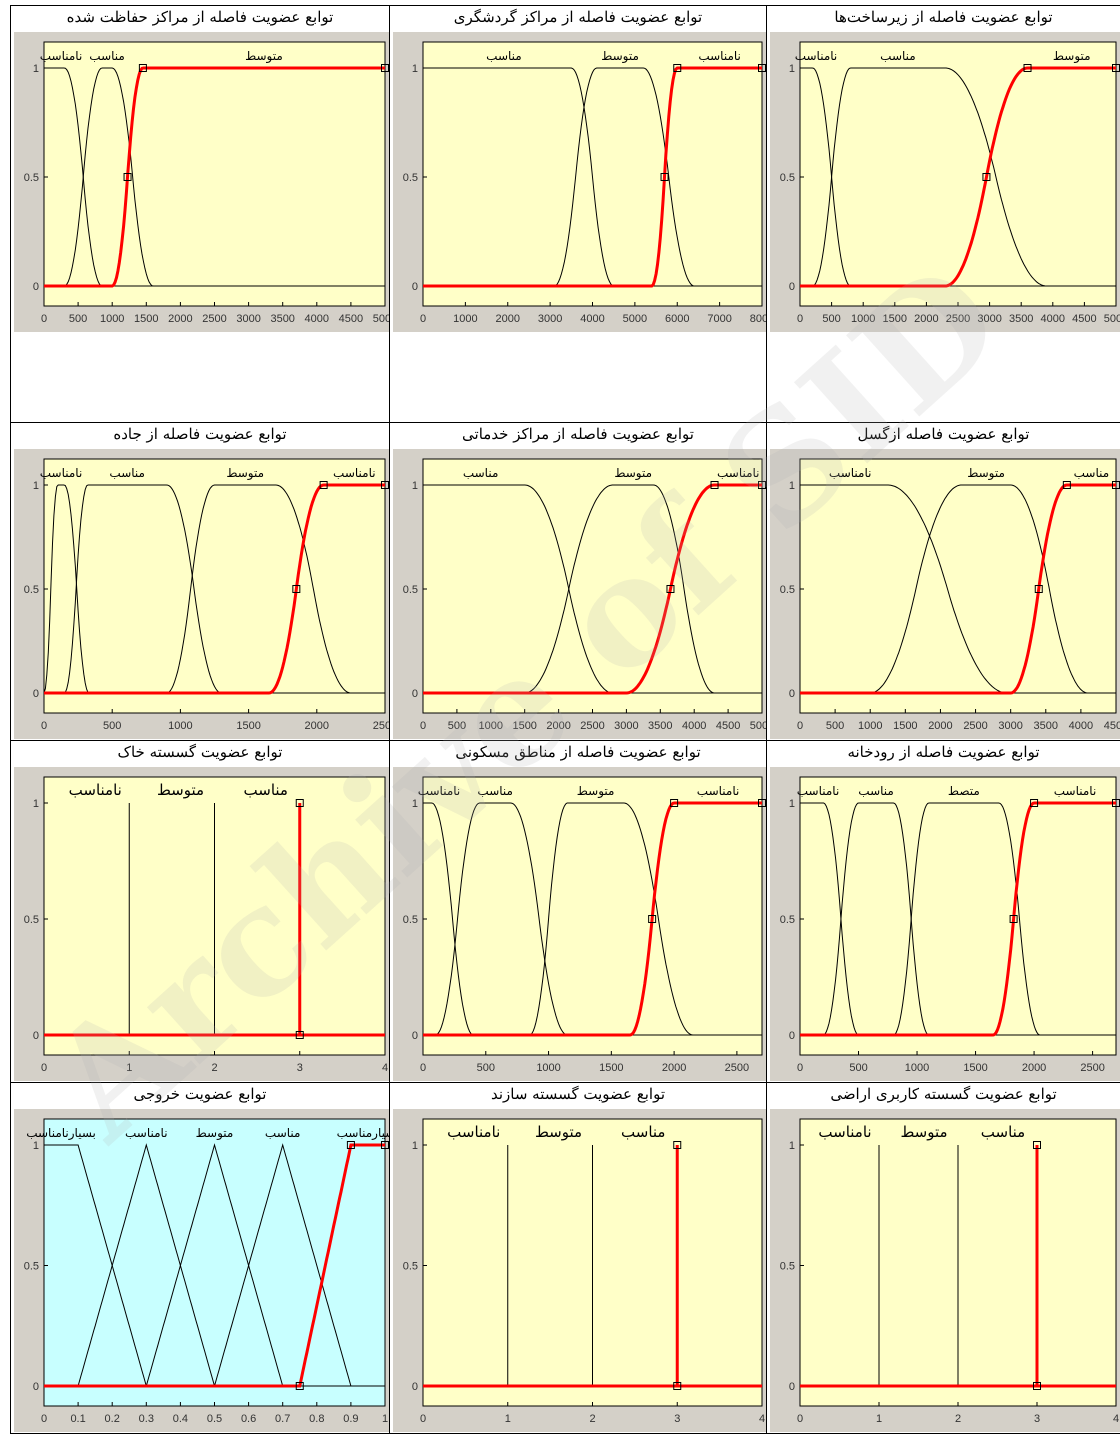 Image resolution: width=1120 pixels, height=1434 pixels. I want to click on x-tick-label: 0.3, so click(146, 1419).